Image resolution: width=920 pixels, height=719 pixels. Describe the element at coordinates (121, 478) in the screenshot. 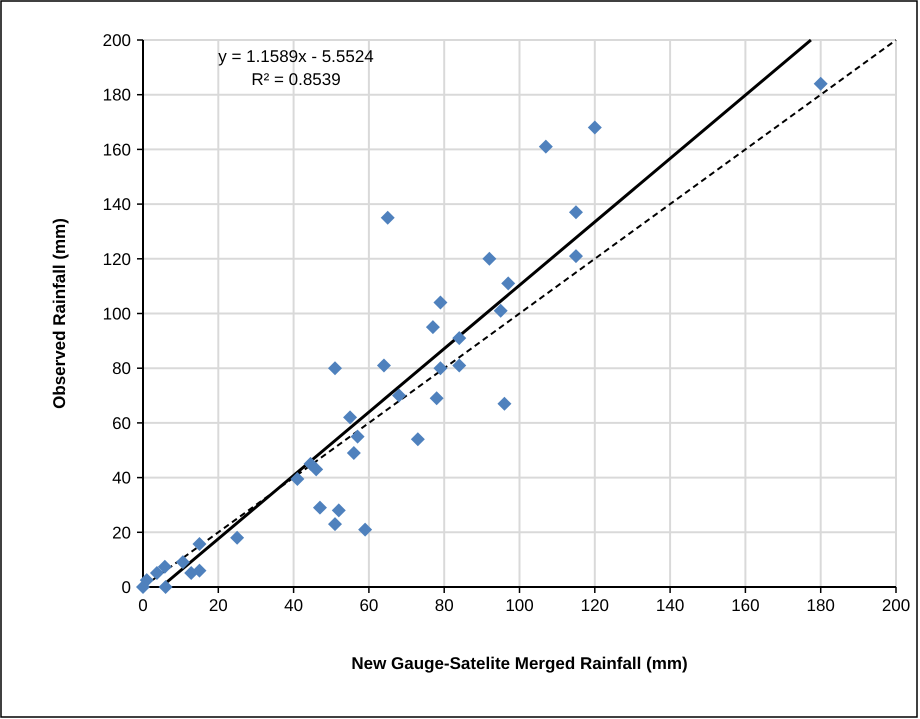

I see `y-tick-label: 40` at that location.